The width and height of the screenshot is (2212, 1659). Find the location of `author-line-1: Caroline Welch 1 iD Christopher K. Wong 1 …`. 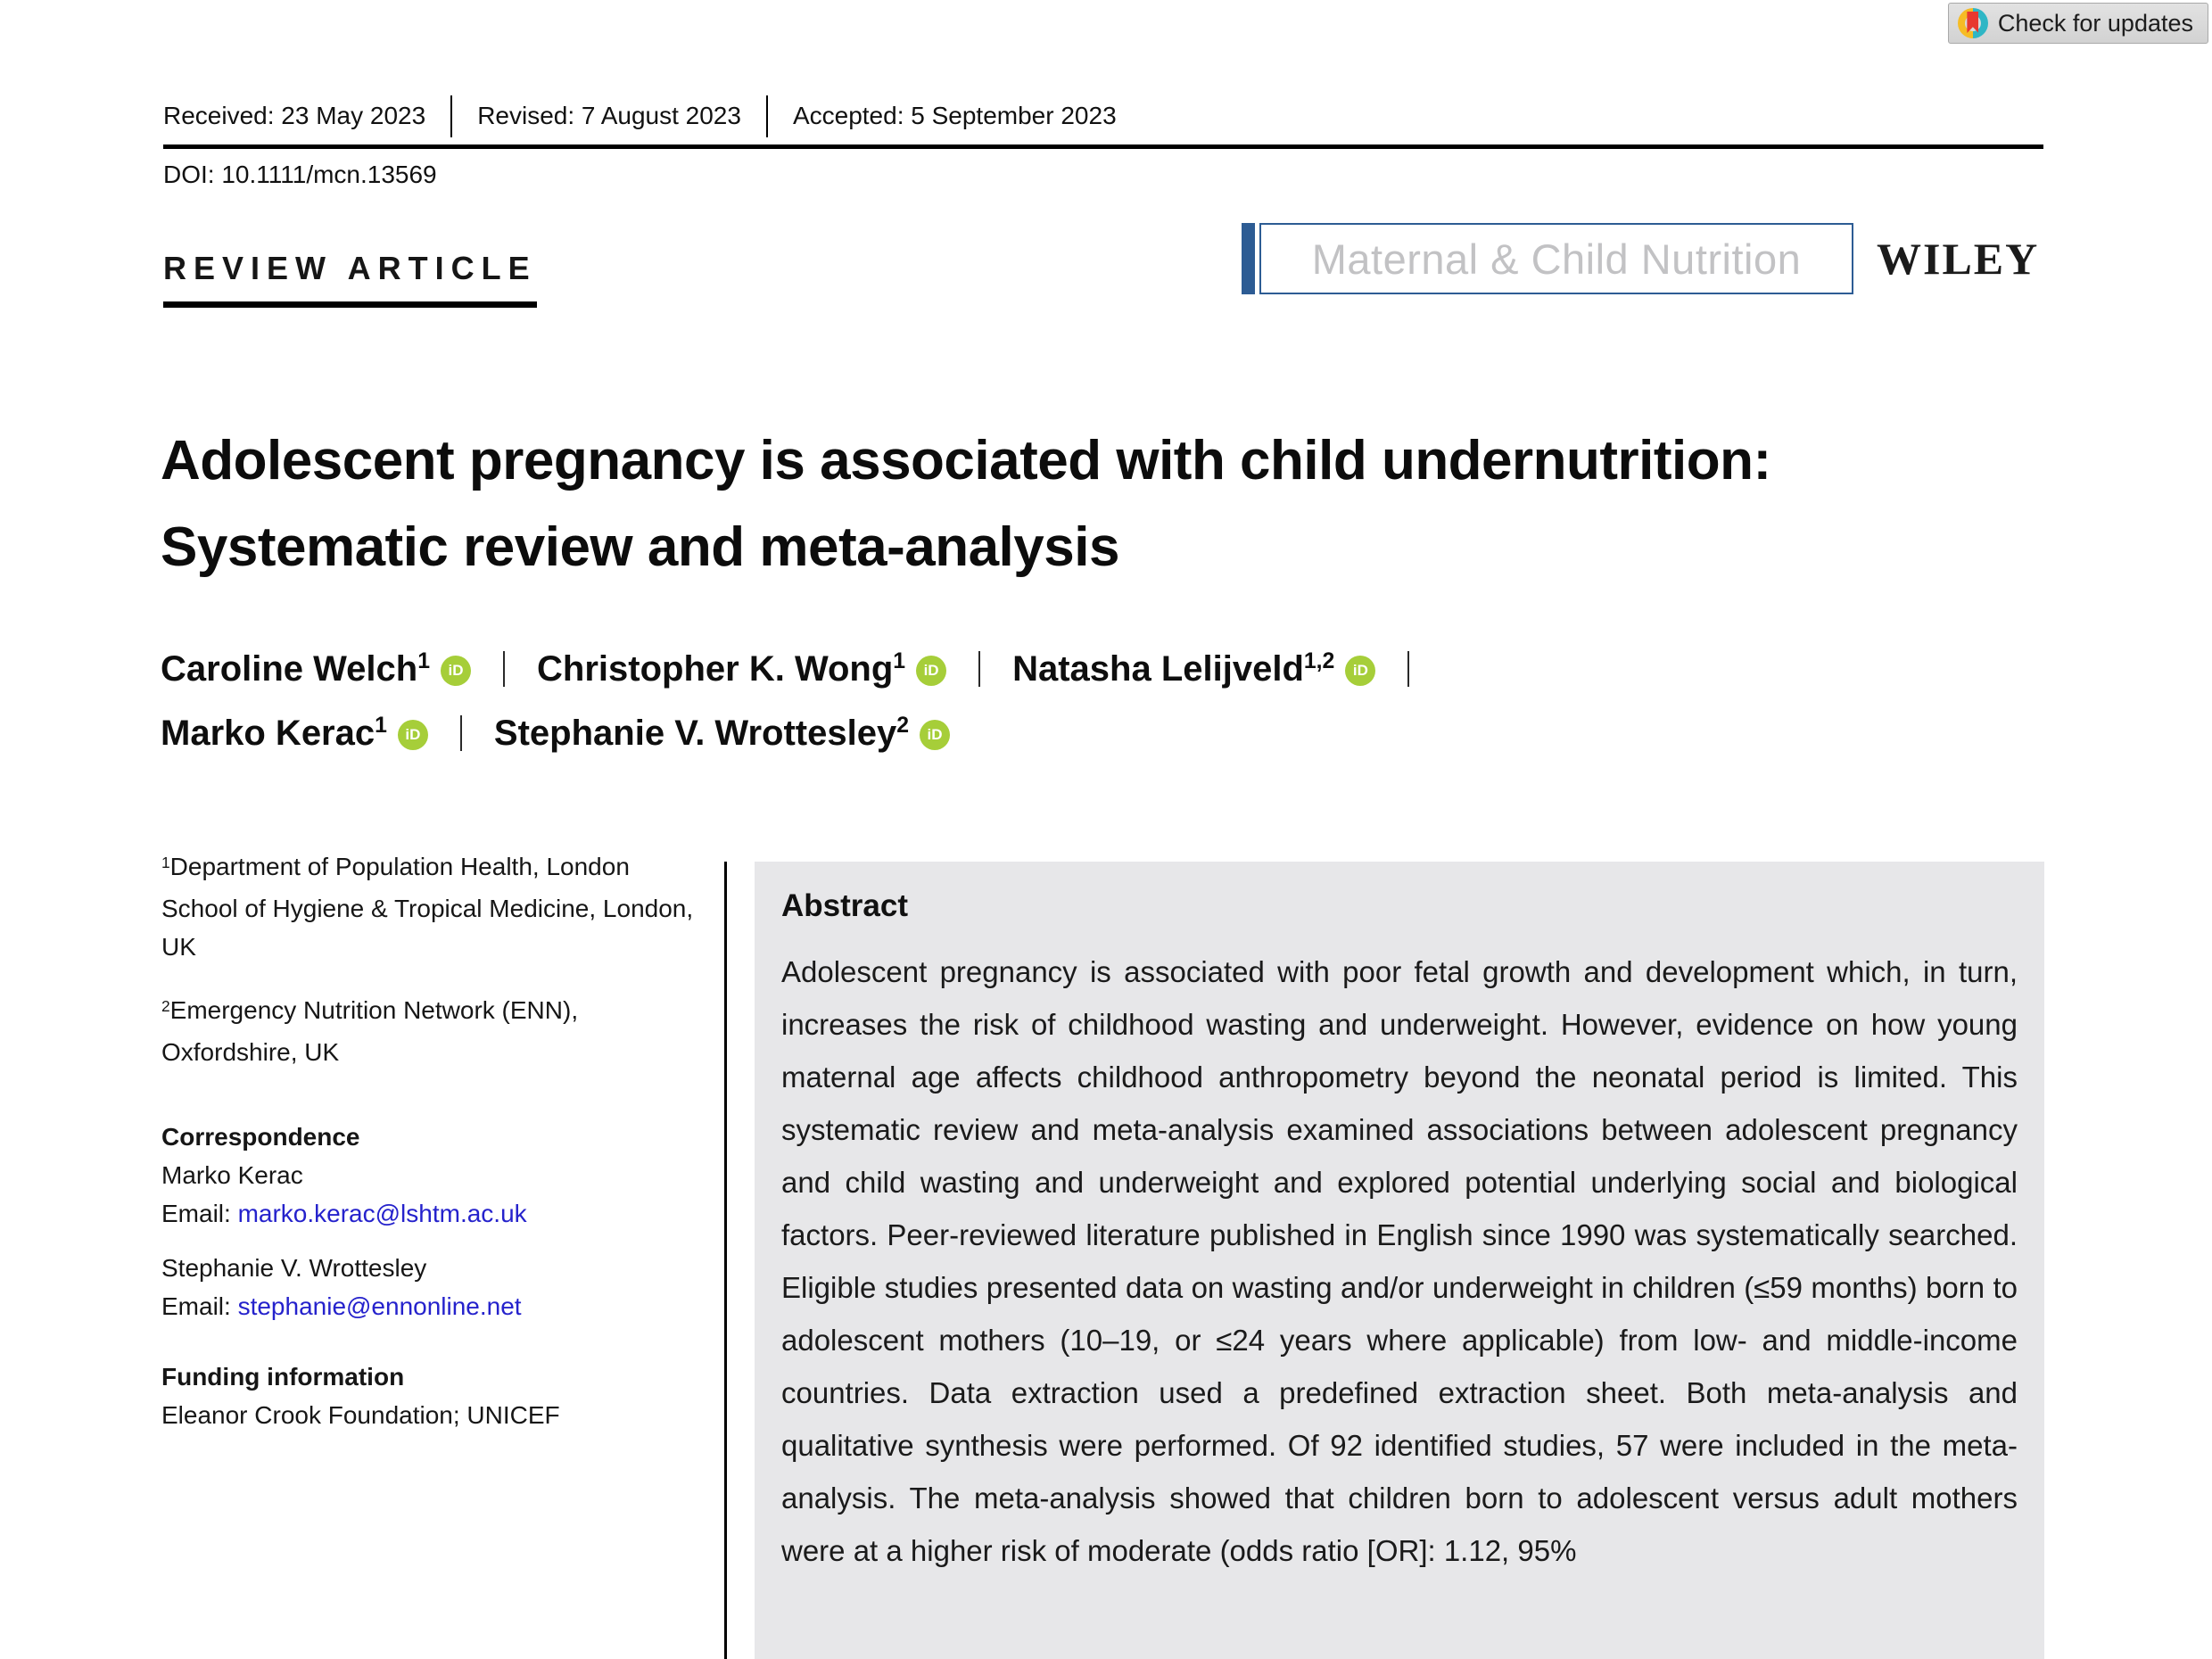

author-line-1: Caroline Welch 1 iD Christopher K. Wong 1 … is located at coordinates (1124, 669).